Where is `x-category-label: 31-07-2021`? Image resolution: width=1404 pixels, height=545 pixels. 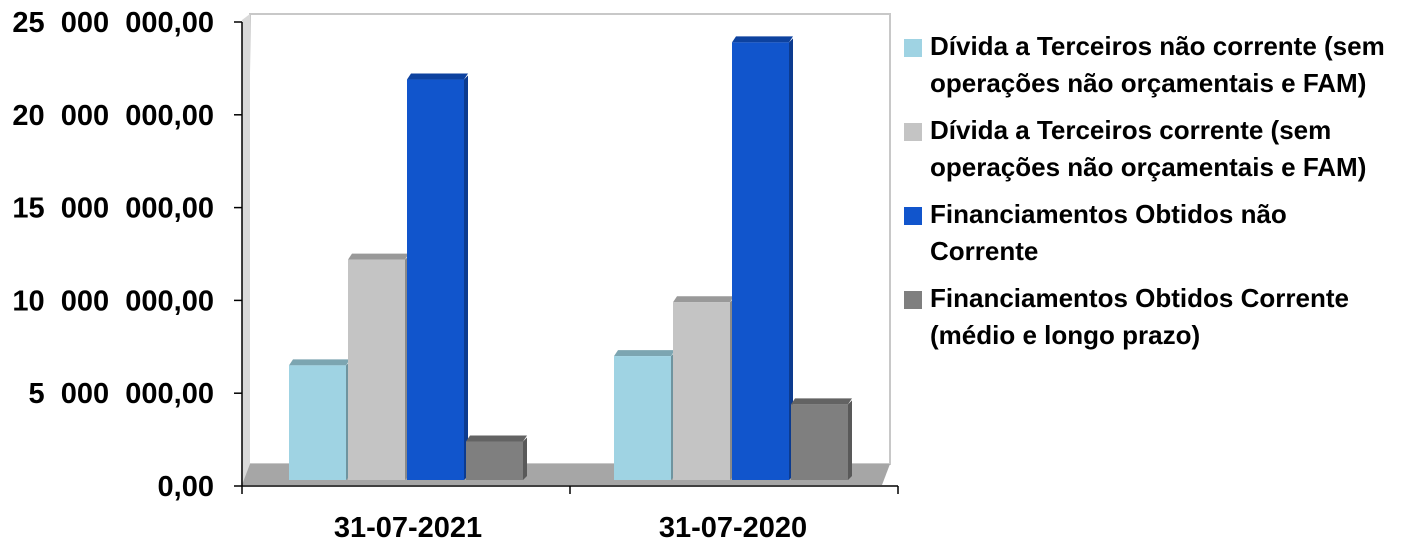
x-category-label: 31-07-2021 is located at coordinates (408, 528).